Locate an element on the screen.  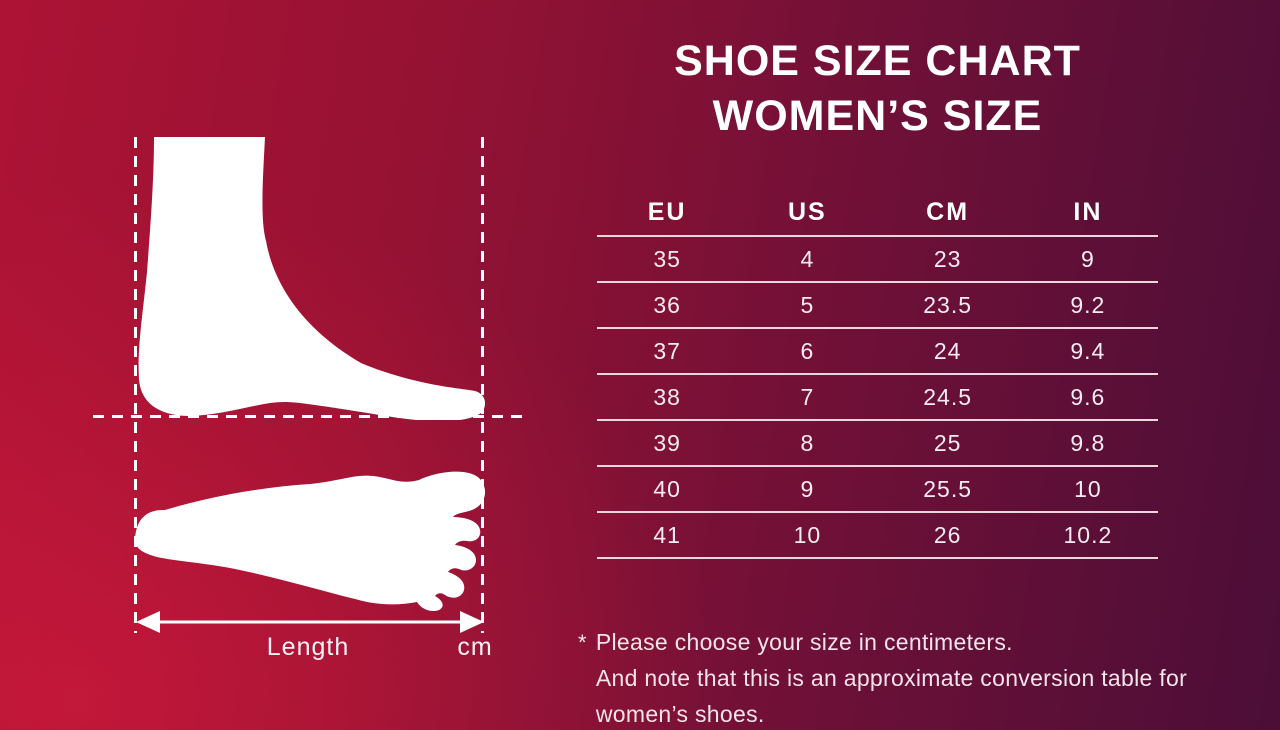
table-row: 39 8 25 9.8 is located at coordinates (877, 443).